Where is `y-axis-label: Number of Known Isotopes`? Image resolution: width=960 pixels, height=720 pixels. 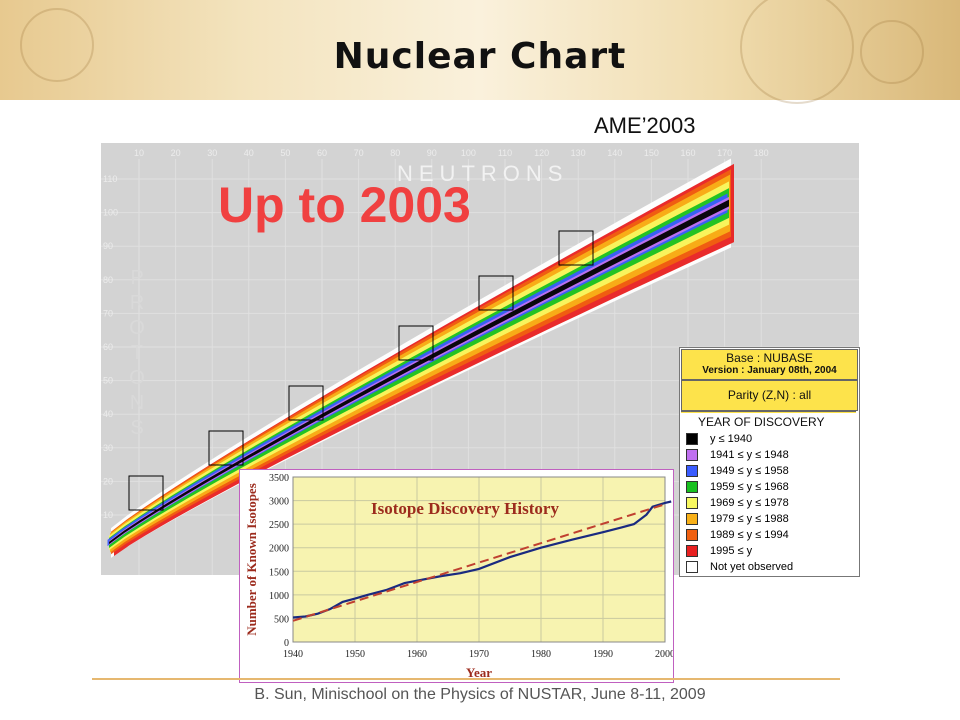 y-axis-label: Number of Known Isotopes is located at coordinates (251, 559).